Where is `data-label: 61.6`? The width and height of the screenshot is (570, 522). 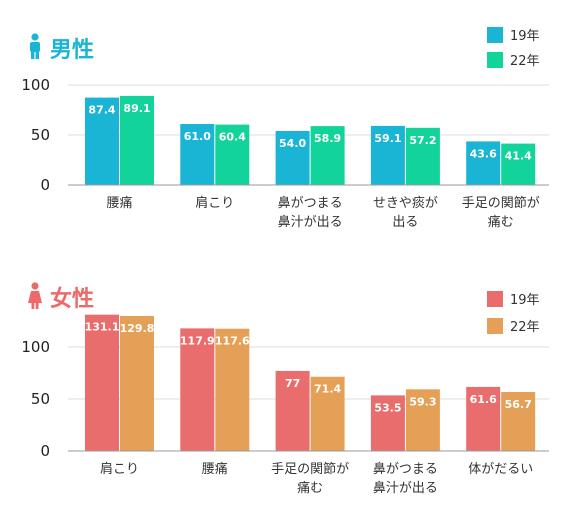
data-label: 61.6 is located at coordinates (483, 399).